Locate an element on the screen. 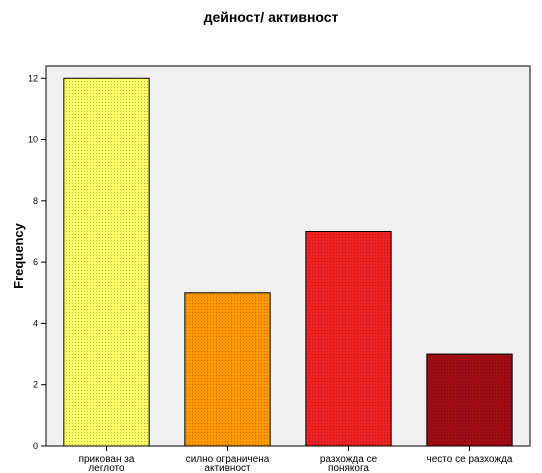  y-tick-label: 0 is located at coordinates (35, 446).